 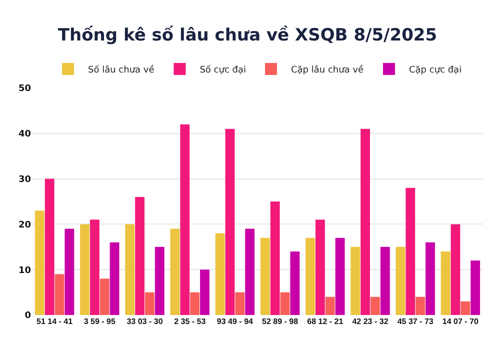 What do you see at coordinates (223, 70) in the screenshot?
I see `legend-label: Số cực đại` at bounding box center [223, 70].